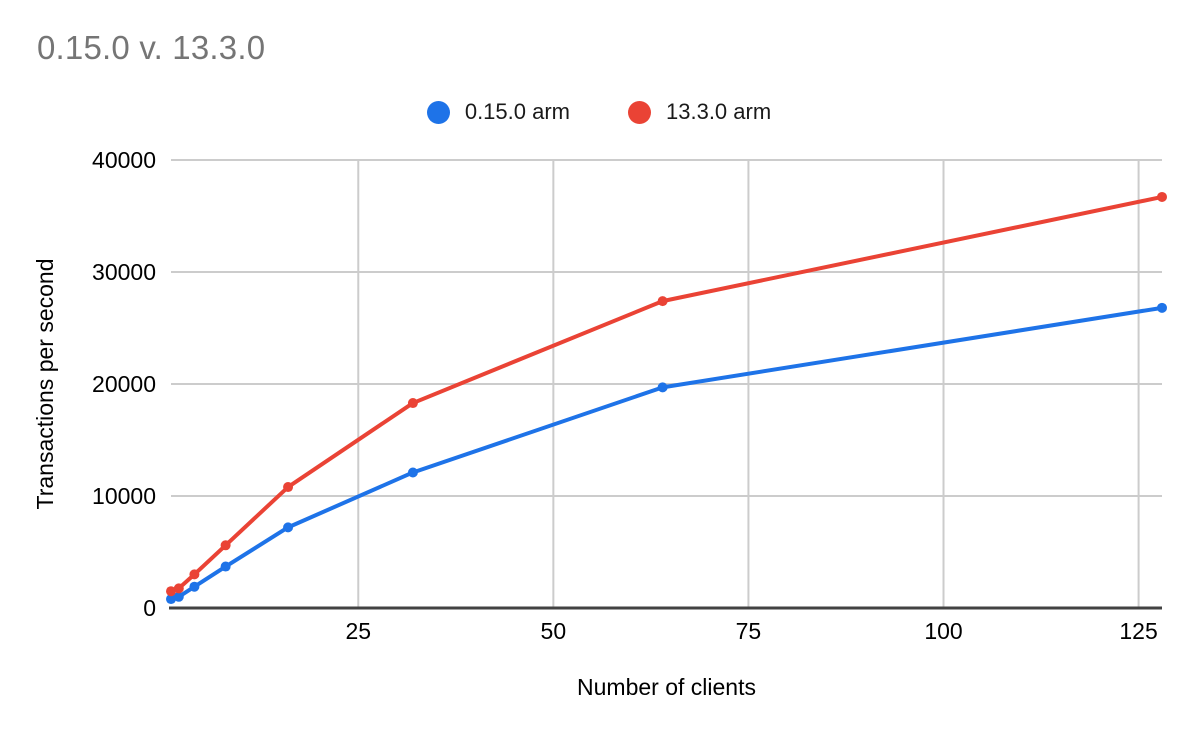 The image size is (1198, 742). Describe the element at coordinates (45, 383) in the screenshot. I see `y-axis-title: Transactions per second` at that location.